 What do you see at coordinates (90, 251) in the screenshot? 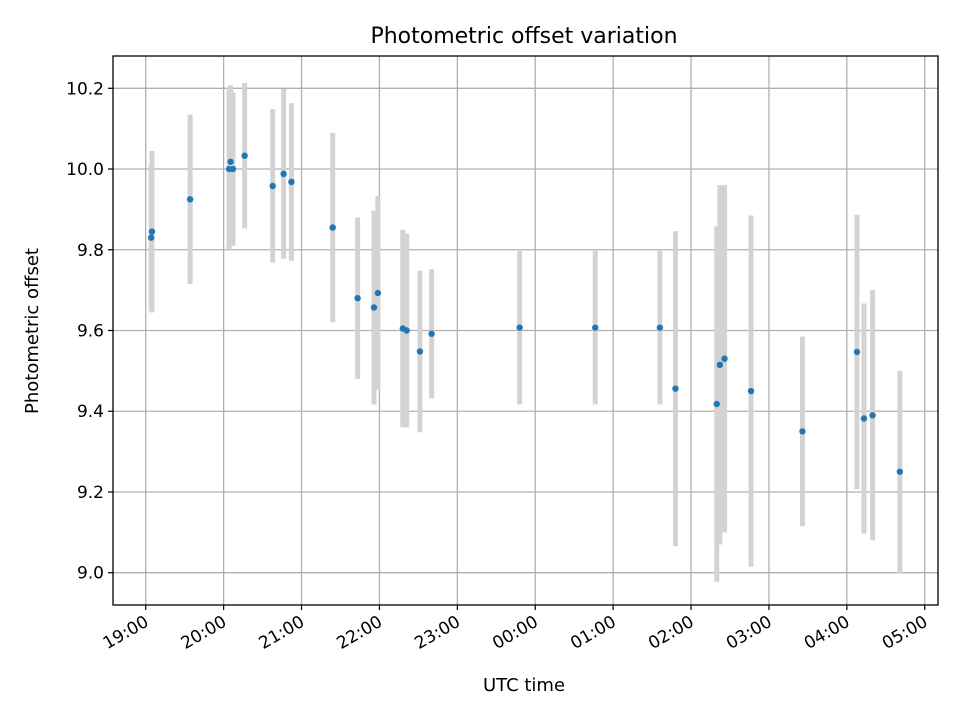
I see `y-tick-label: 9.8` at bounding box center [90, 251].